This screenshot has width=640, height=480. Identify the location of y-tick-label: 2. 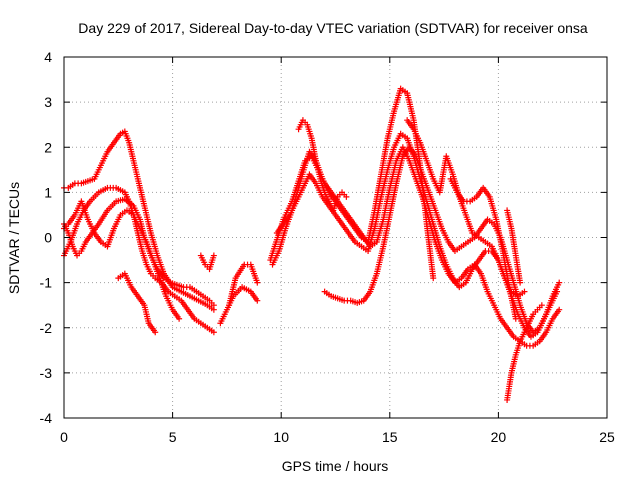
(48, 147).